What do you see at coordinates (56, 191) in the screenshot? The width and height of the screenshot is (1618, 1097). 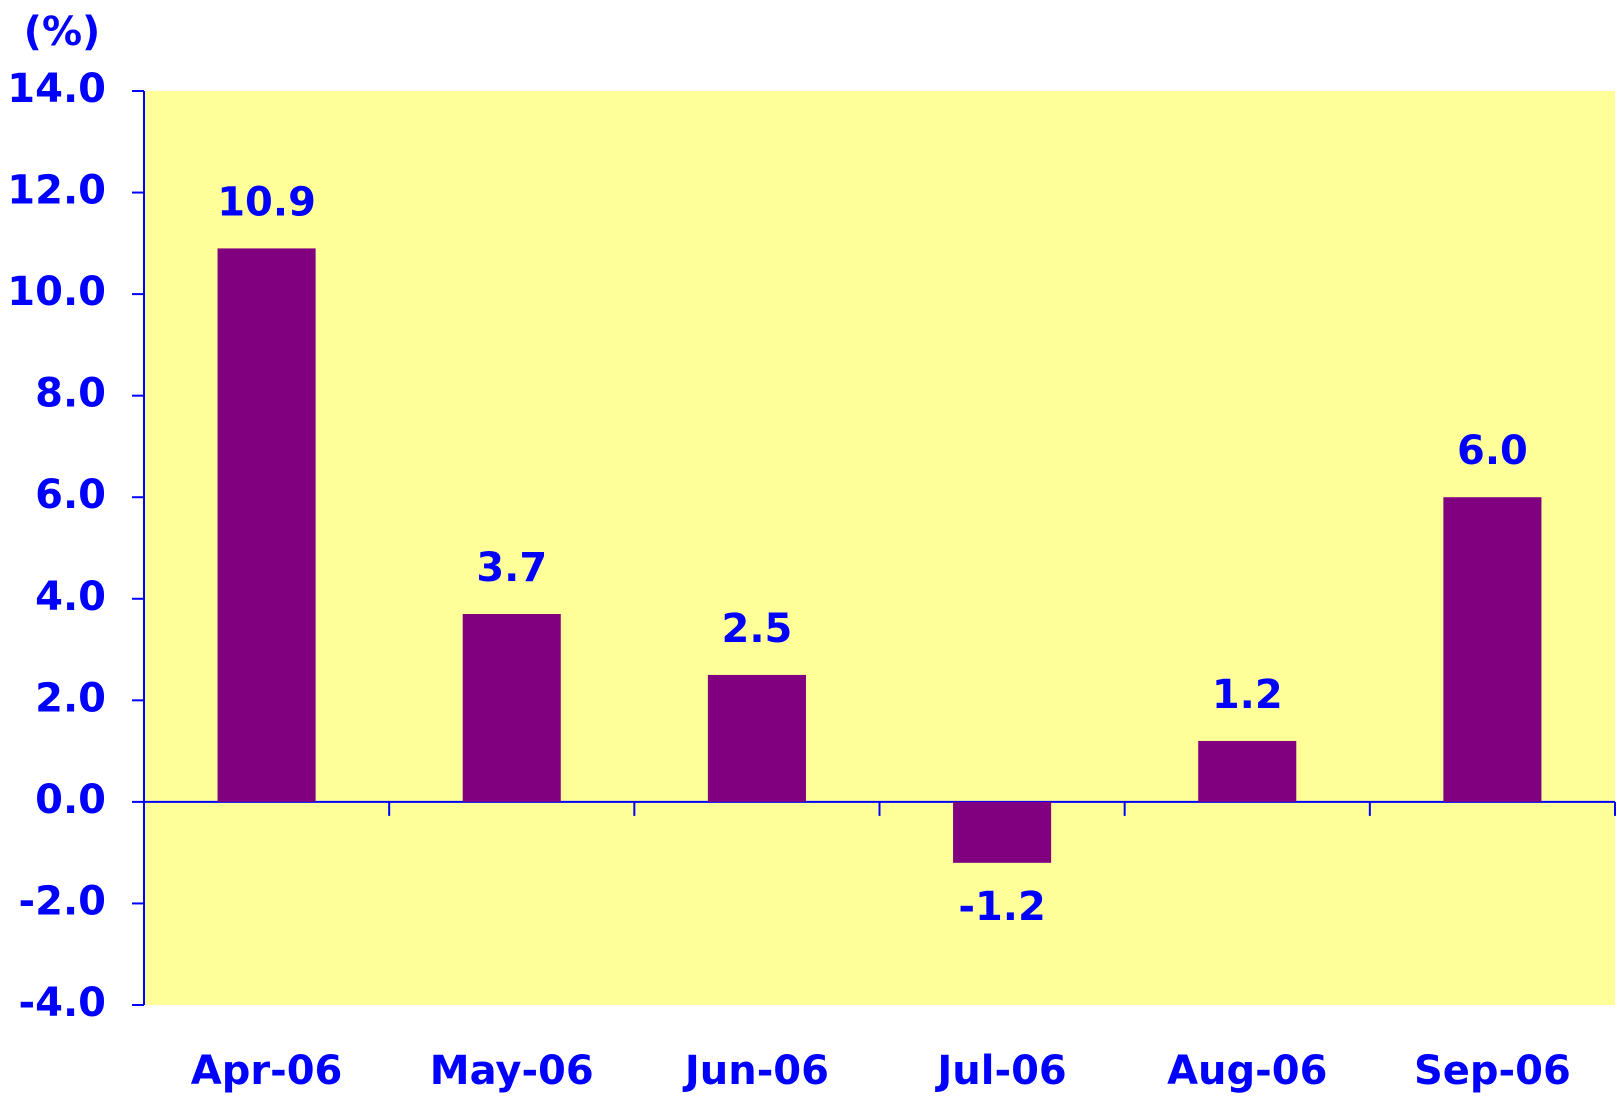 I see `y-tick-label: 12.0` at bounding box center [56, 191].